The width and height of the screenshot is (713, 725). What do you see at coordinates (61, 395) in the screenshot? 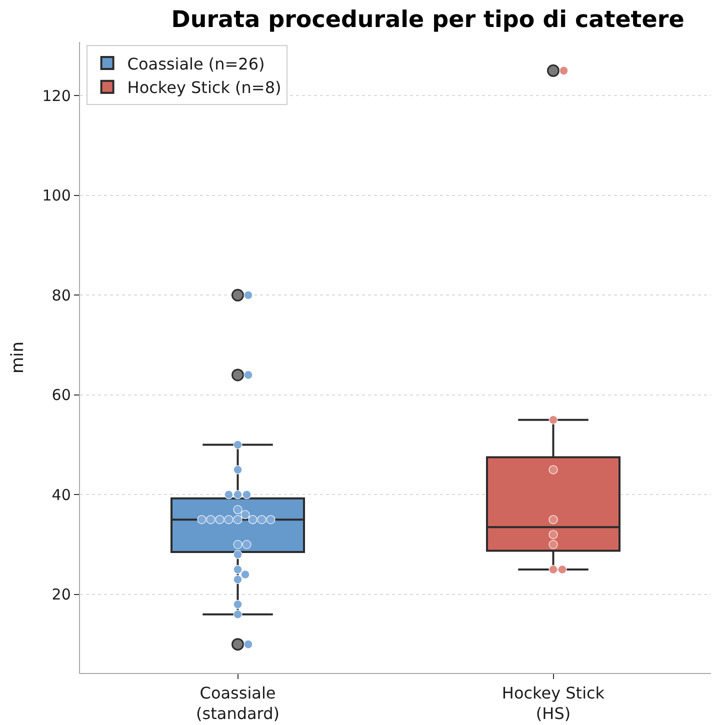
I see `y-tick-label: 60` at bounding box center [61, 395].